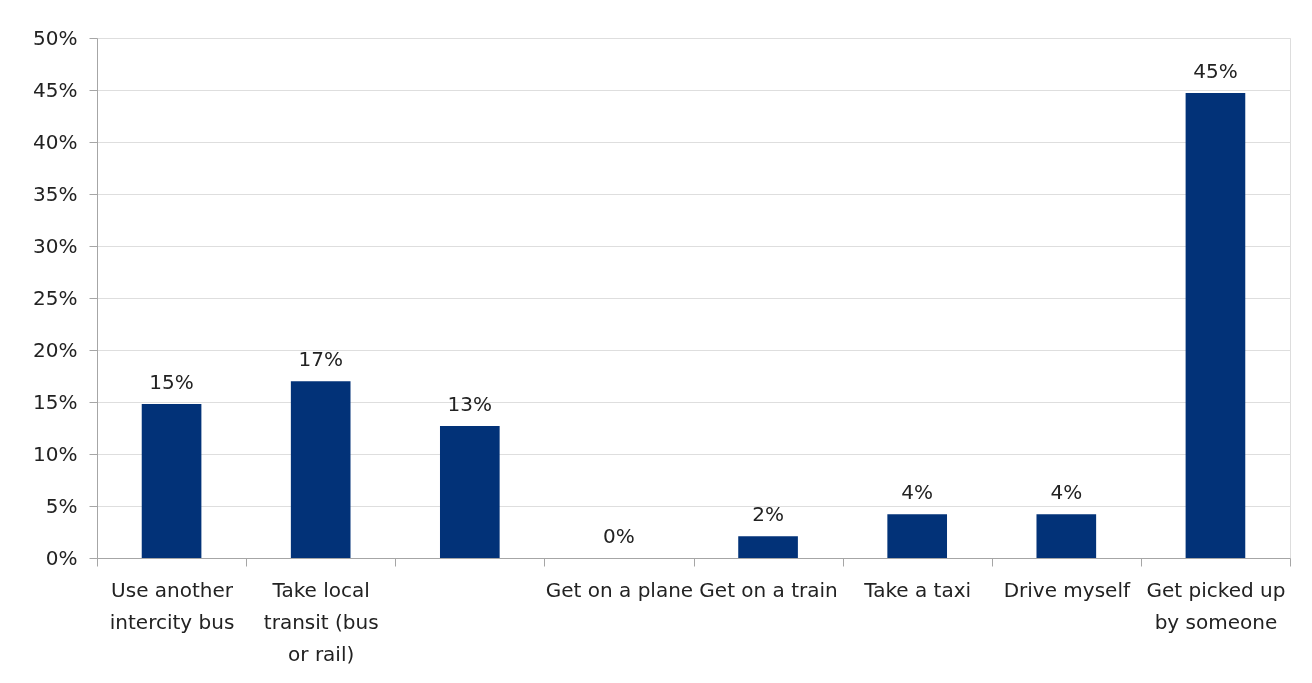 The height and width of the screenshot is (683, 1312). I want to click on y-tick-label: 5%, so click(61, 505).